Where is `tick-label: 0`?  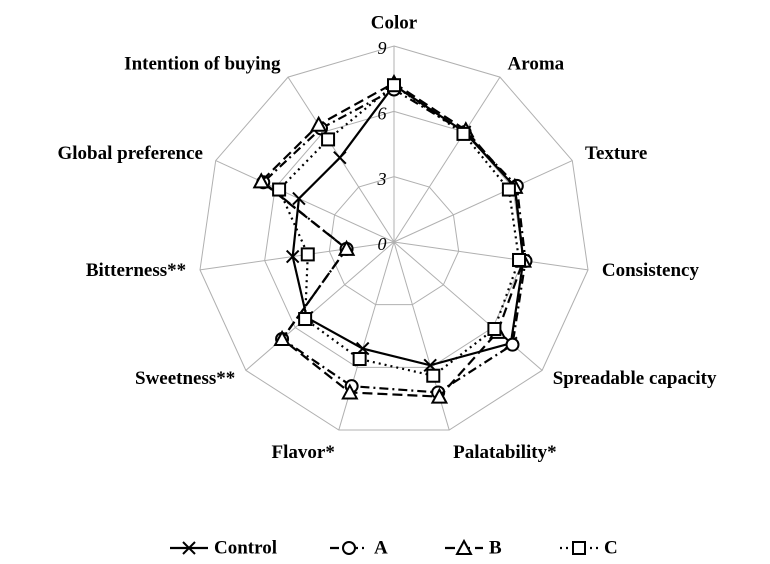
tick-label: 0 is located at coordinates (382, 244).